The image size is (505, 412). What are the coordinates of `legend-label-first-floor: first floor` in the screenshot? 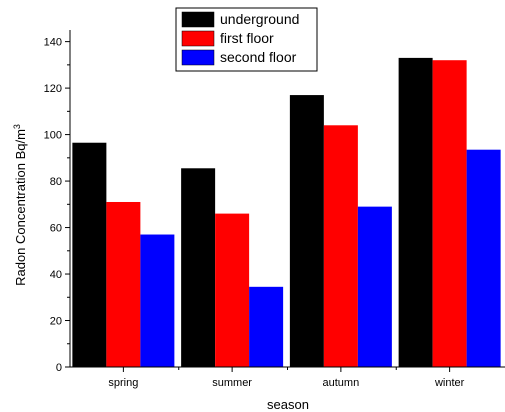 It's located at (247, 38).